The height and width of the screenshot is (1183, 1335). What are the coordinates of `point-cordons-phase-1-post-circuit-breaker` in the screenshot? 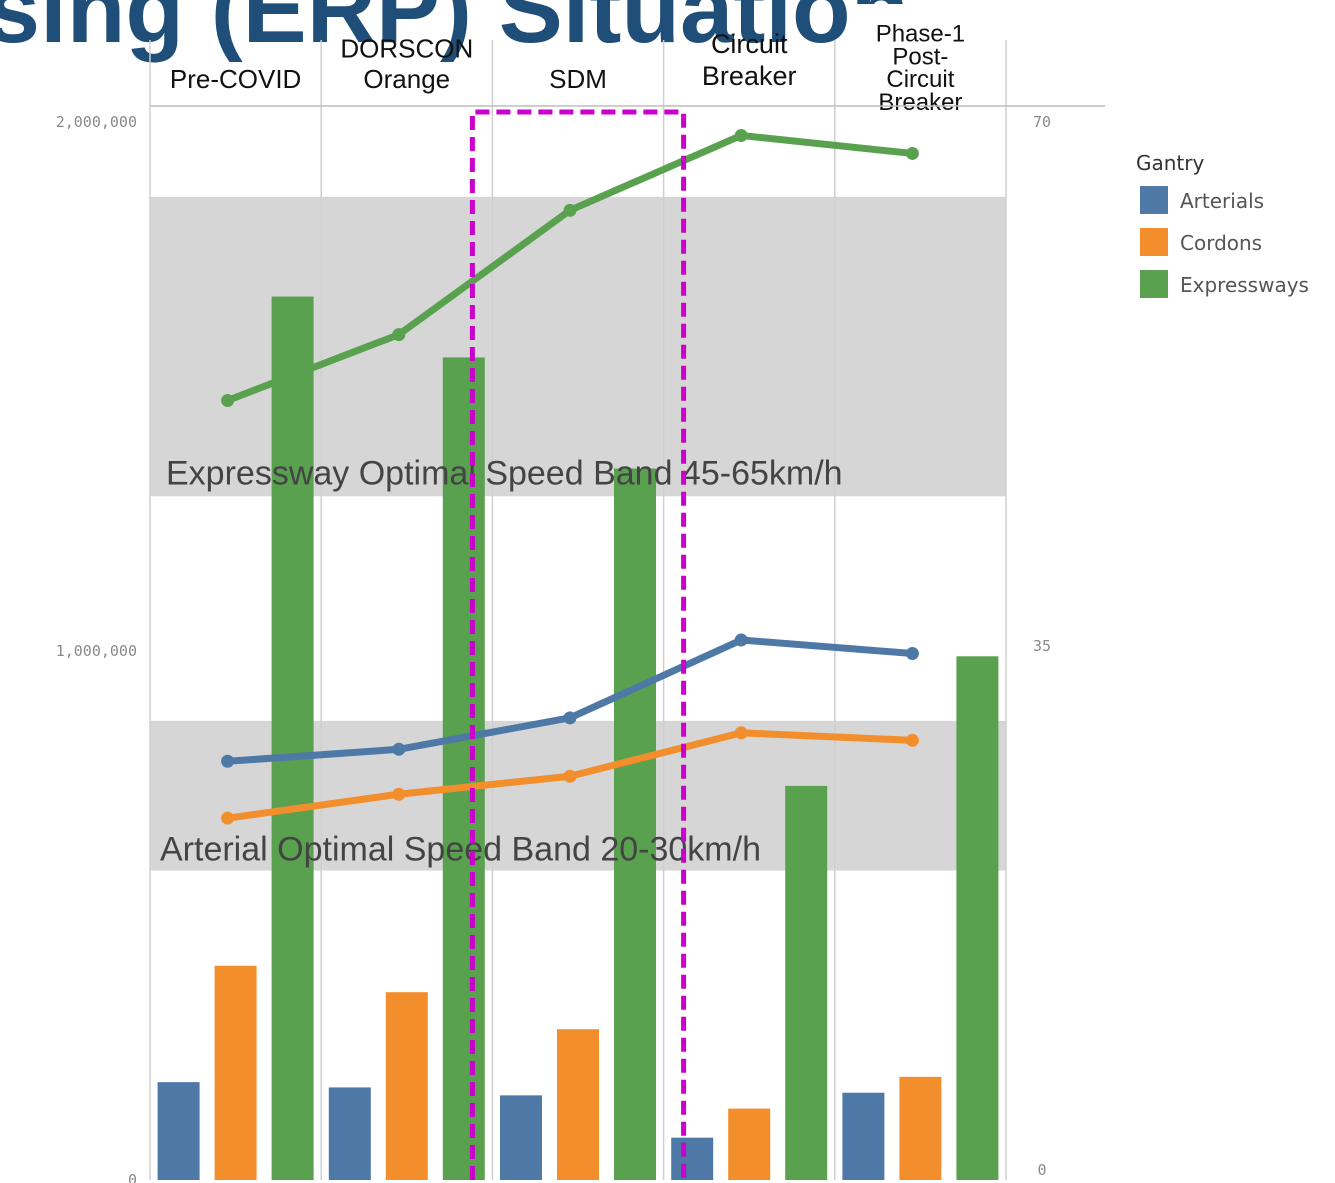 It's located at (912, 740).